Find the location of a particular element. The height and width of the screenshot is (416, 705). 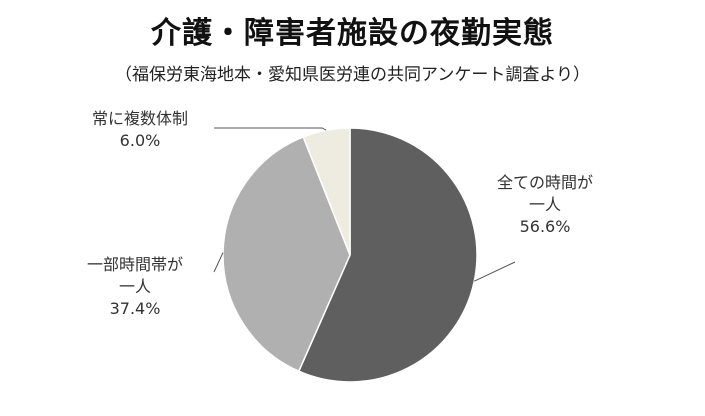

chart-title: 介護・障害者施設の夜勤実態 is located at coordinates (352, 33).